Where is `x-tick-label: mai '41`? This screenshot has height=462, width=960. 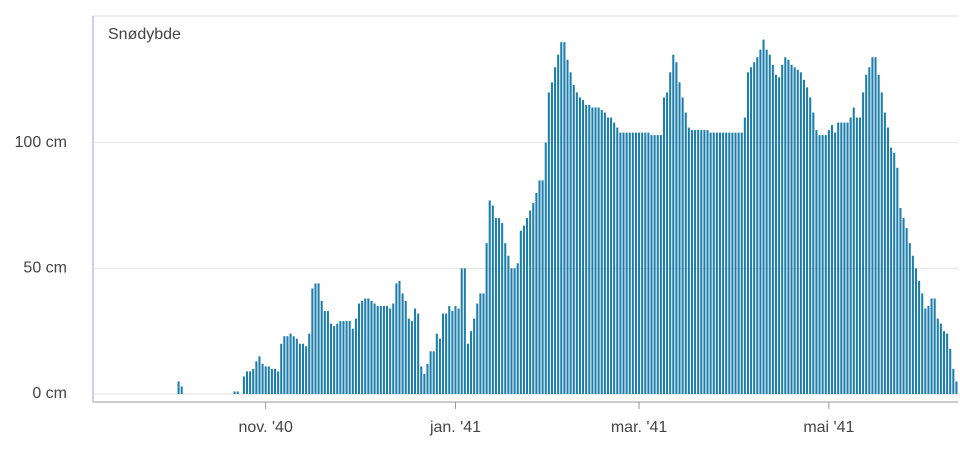 x-tick-label: mai '41 is located at coordinates (828, 427).